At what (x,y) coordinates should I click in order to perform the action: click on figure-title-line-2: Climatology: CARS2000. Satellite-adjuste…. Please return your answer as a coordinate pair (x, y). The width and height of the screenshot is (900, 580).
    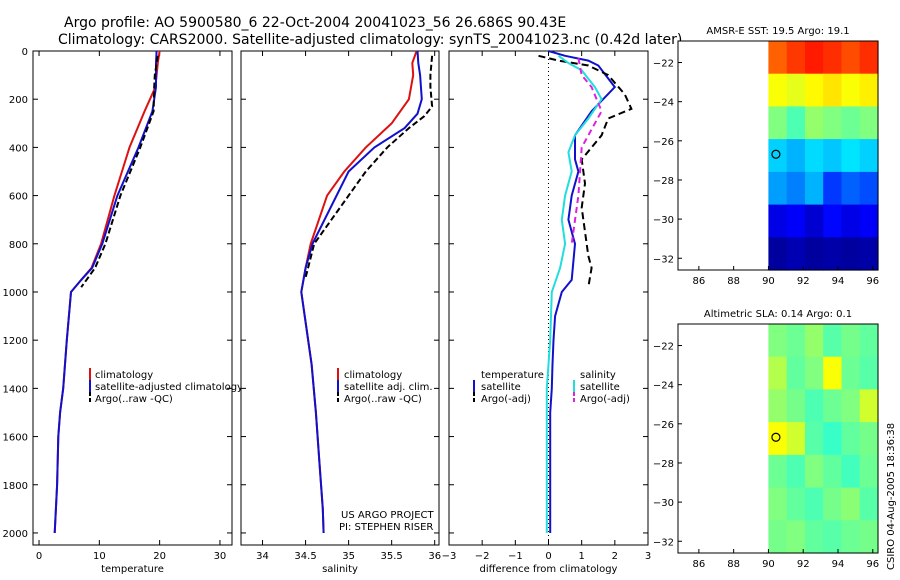
    Looking at the image, I should click on (370, 40).